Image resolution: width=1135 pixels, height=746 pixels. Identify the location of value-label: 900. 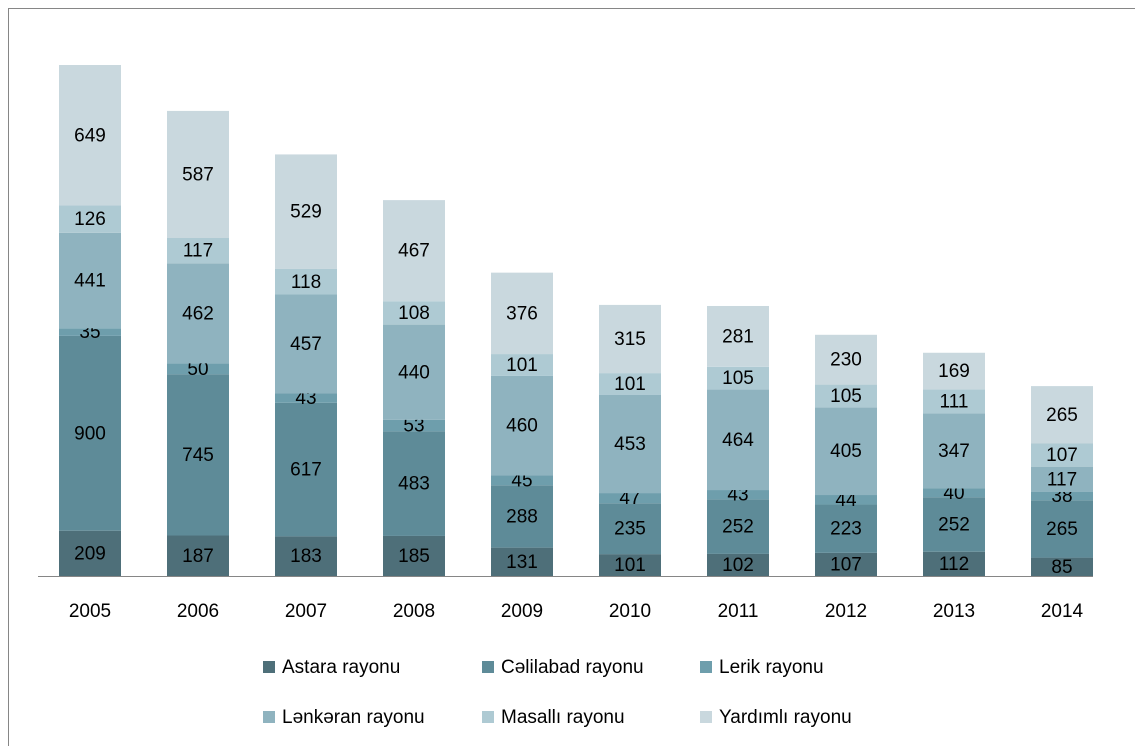
(90, 433).